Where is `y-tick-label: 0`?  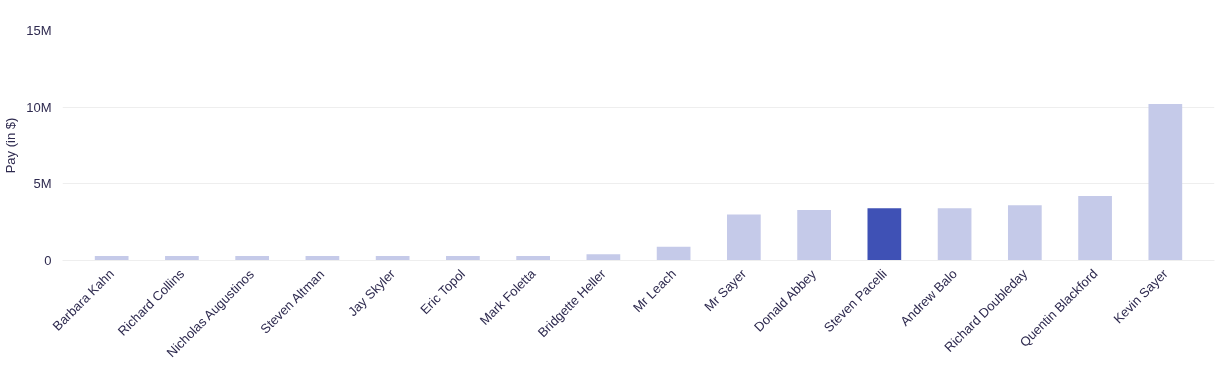 y-tick-label: 0 is located at coordinates (48, 260).